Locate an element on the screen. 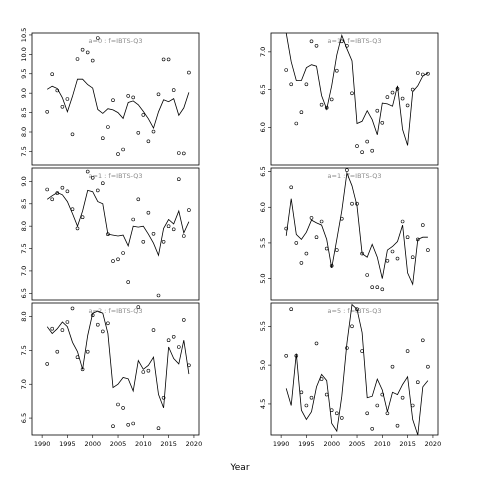 The height and width of the screenshot is (480, 480). y-tick-label: 9.0 is located at coordinates (24, 181).